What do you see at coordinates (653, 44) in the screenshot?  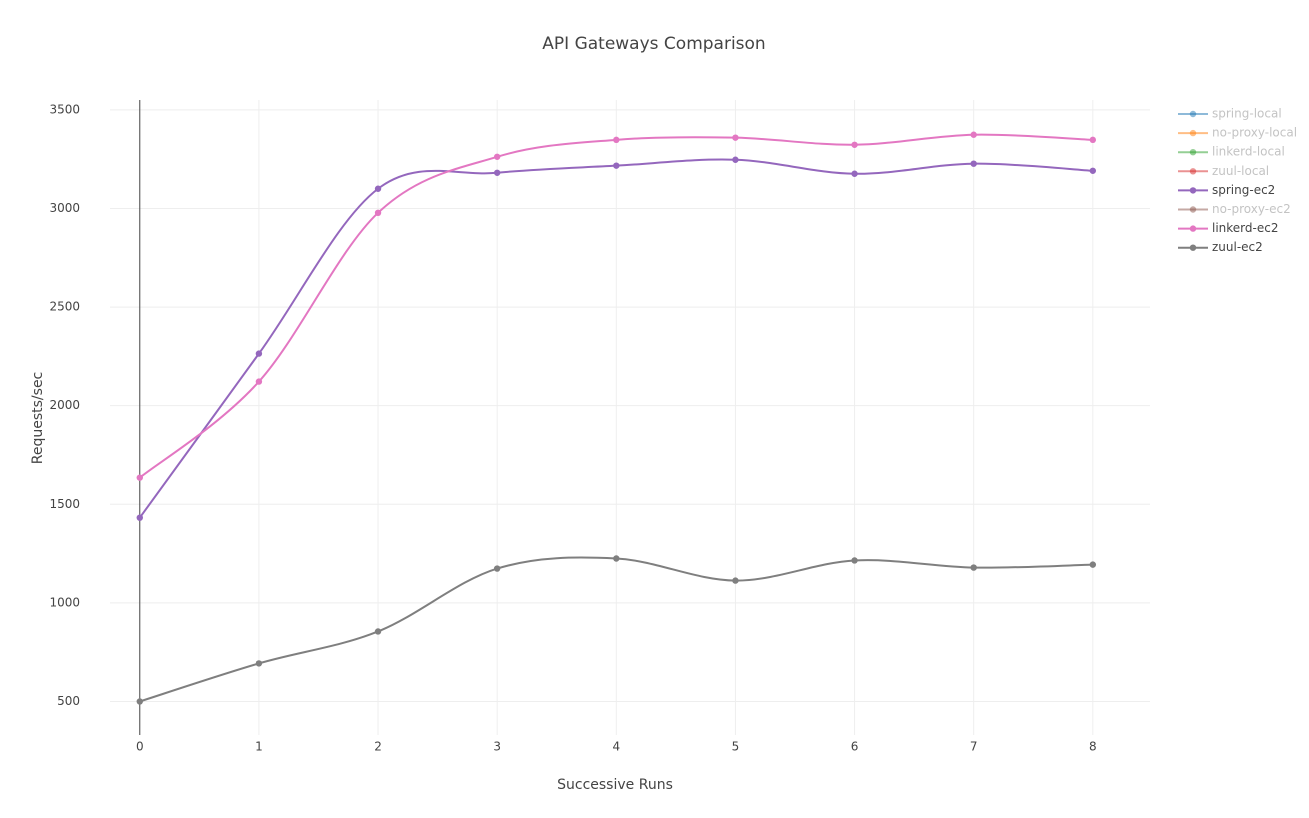 I see `chart-title: API Gateways Comparison` at bounding box center [653, 44].